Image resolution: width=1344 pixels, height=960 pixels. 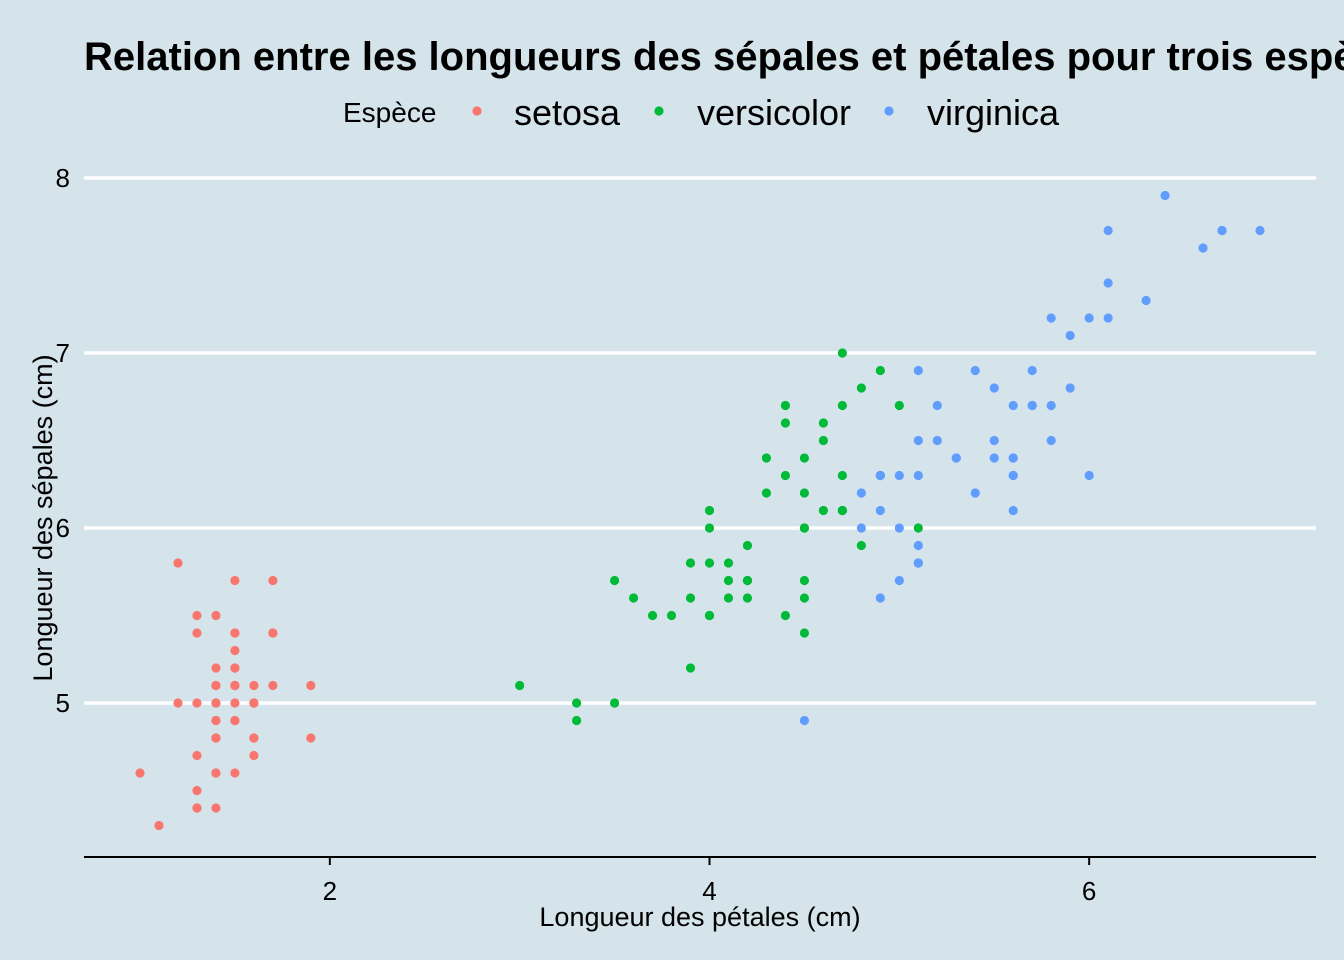 I want to click on legend-key-versicolor, so click(x=659, y=111).